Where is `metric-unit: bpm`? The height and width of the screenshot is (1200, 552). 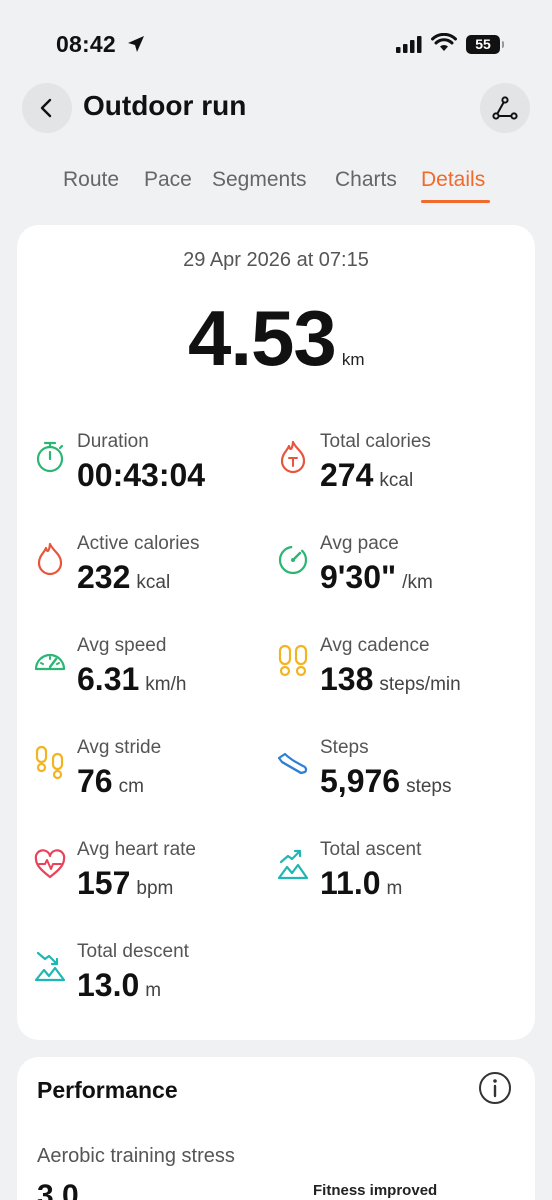
metric-unit: bpm is located at coordinates (155, 888).